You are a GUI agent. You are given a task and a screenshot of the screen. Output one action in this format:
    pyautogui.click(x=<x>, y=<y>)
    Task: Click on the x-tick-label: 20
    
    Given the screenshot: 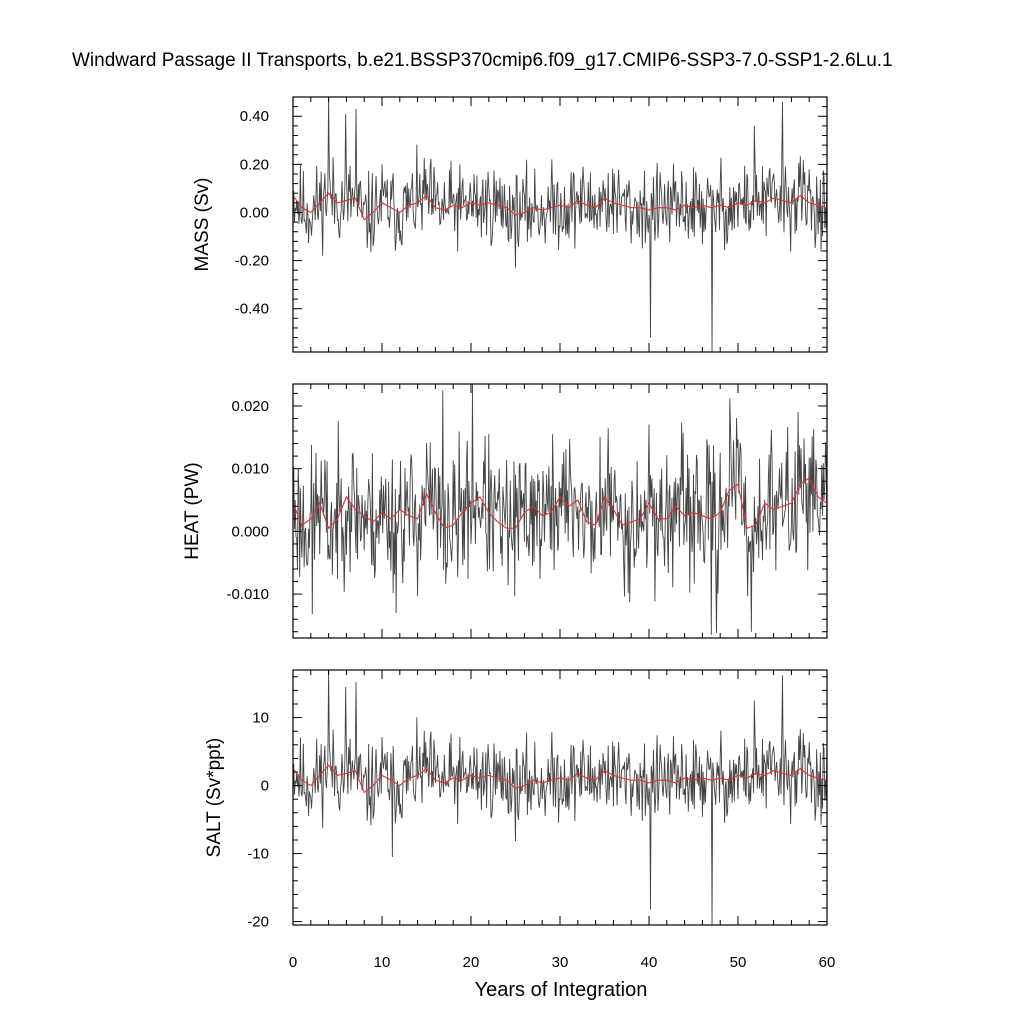 What is the action you would take?
    pyautogui.click(x=471, y=962)
    